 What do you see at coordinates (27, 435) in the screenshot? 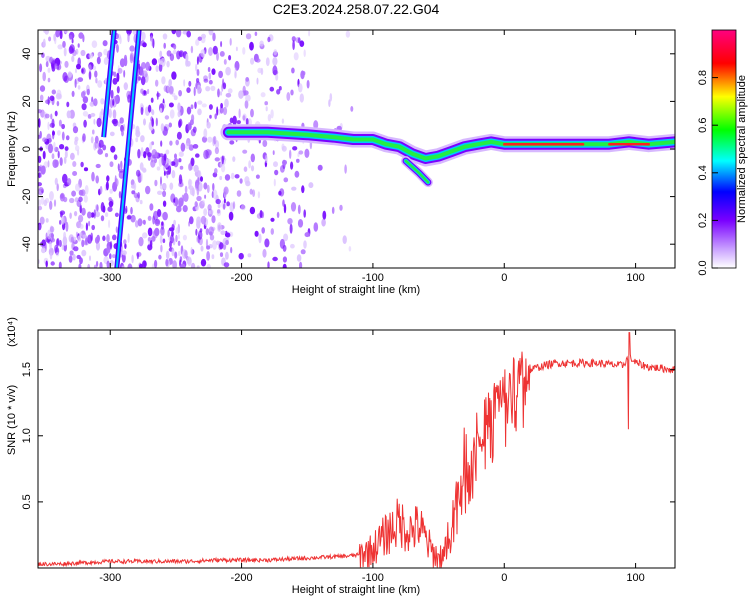
I see `y-tick-label: 1.0` at bounding box center [27, 435].